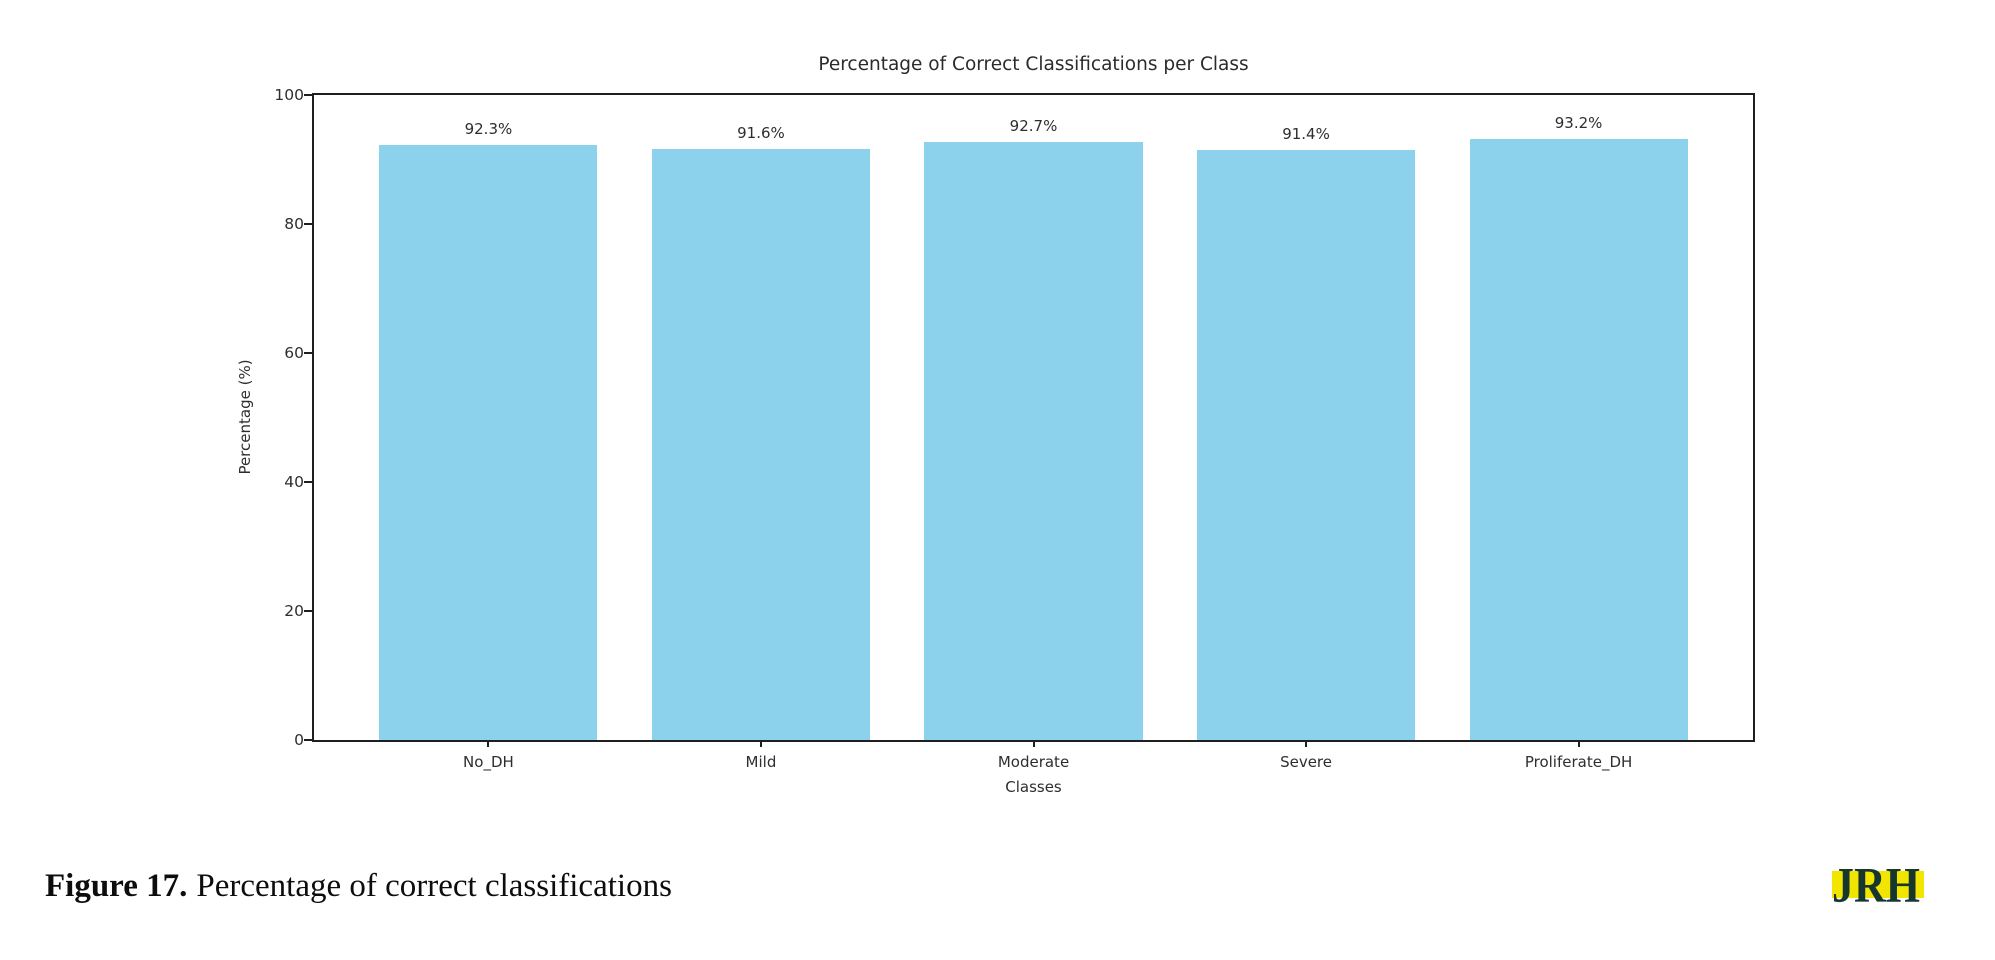  Describe the element at coordinates (761, 762) in the screenshot. I see `x-tick-label: Mild` at that location.